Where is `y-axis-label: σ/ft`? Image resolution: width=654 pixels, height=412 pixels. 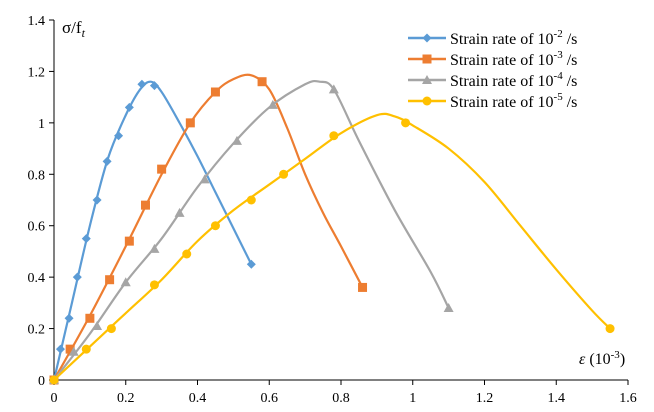 y-axis-label: σ/ft is located at coordinates (74, 29).